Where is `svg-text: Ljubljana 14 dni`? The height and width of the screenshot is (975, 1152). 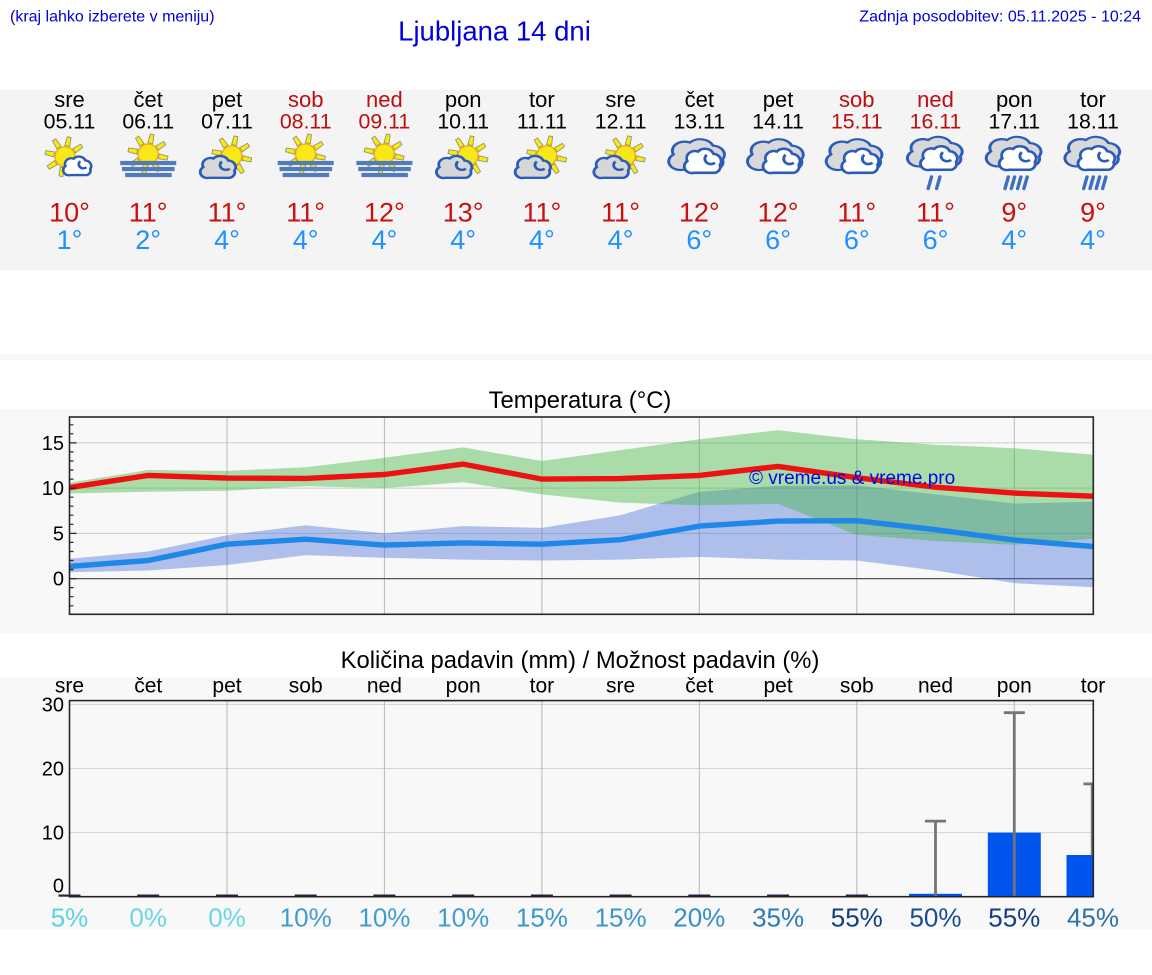
svg-text: Ljubljana 14 dni is located at coordinates (494, 31).